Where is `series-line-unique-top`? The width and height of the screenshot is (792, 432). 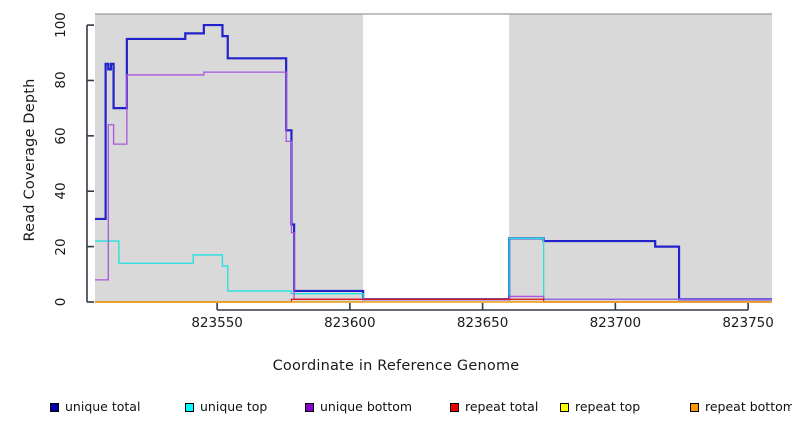
series-line-unique-top is located at coordinates (433, 268).